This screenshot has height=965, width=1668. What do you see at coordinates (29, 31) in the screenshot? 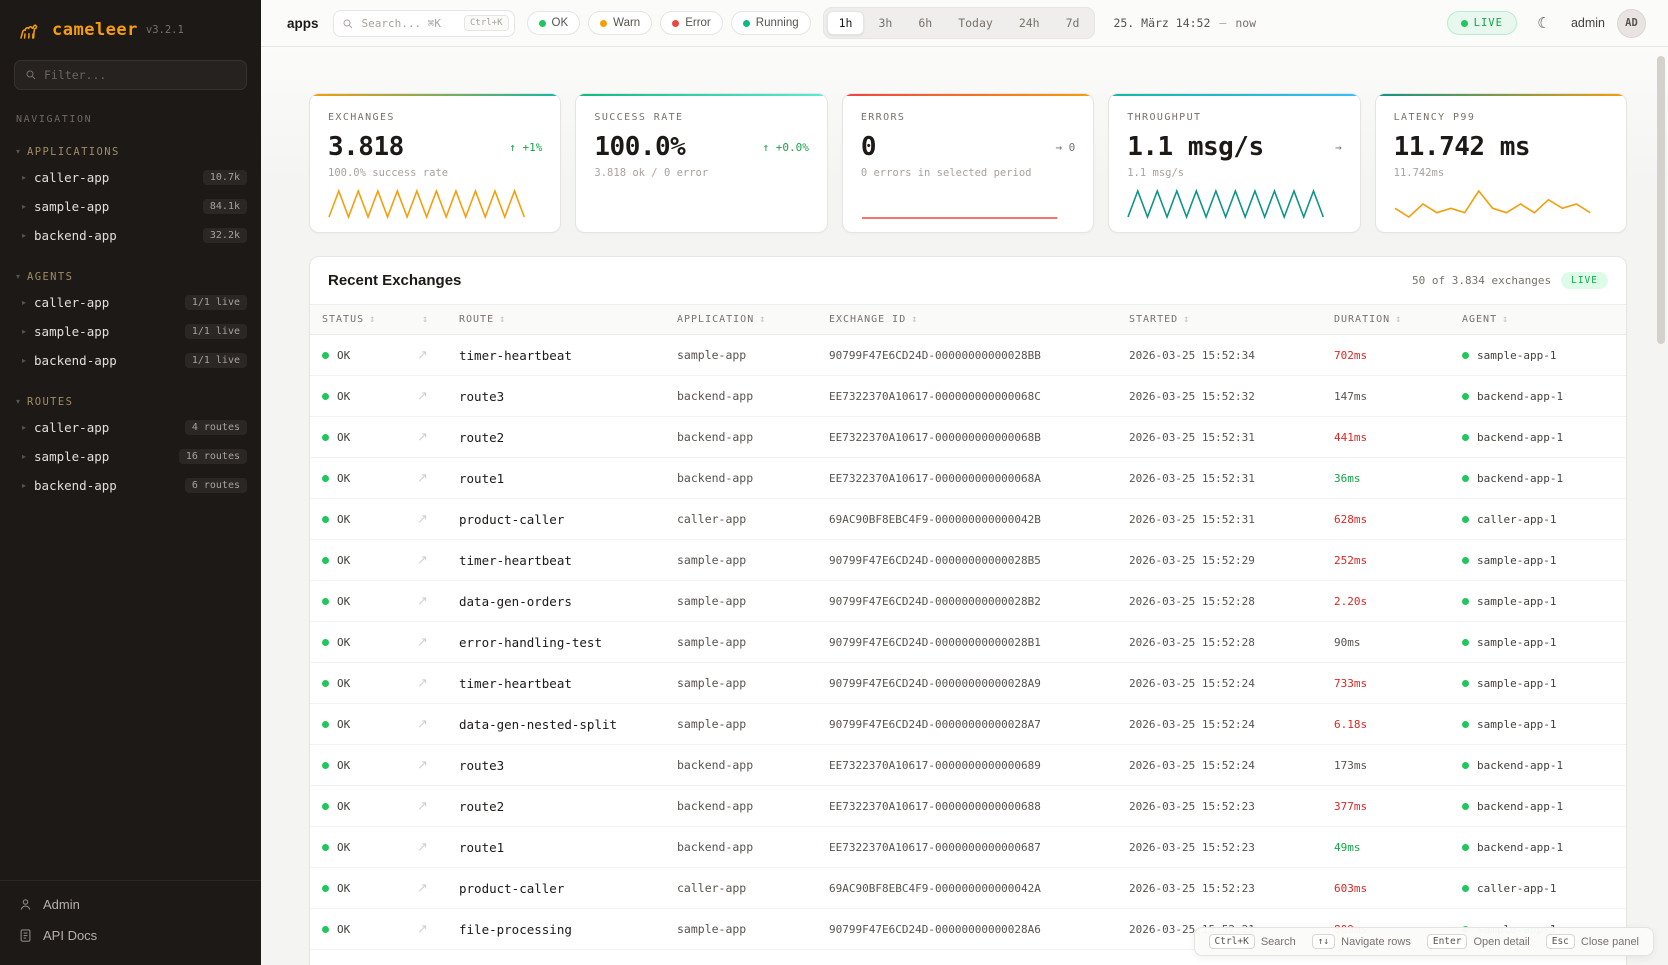
I see `camel-logo-icon` at bounding box center [29, 31].